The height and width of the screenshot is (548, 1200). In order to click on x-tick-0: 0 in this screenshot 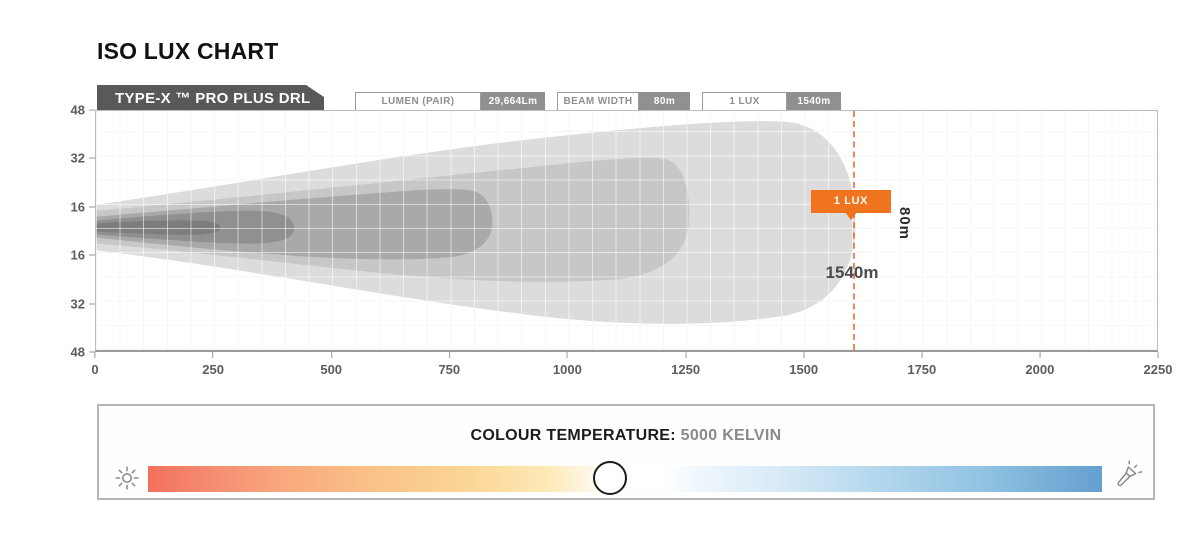, I will do `click(95, 364)`.